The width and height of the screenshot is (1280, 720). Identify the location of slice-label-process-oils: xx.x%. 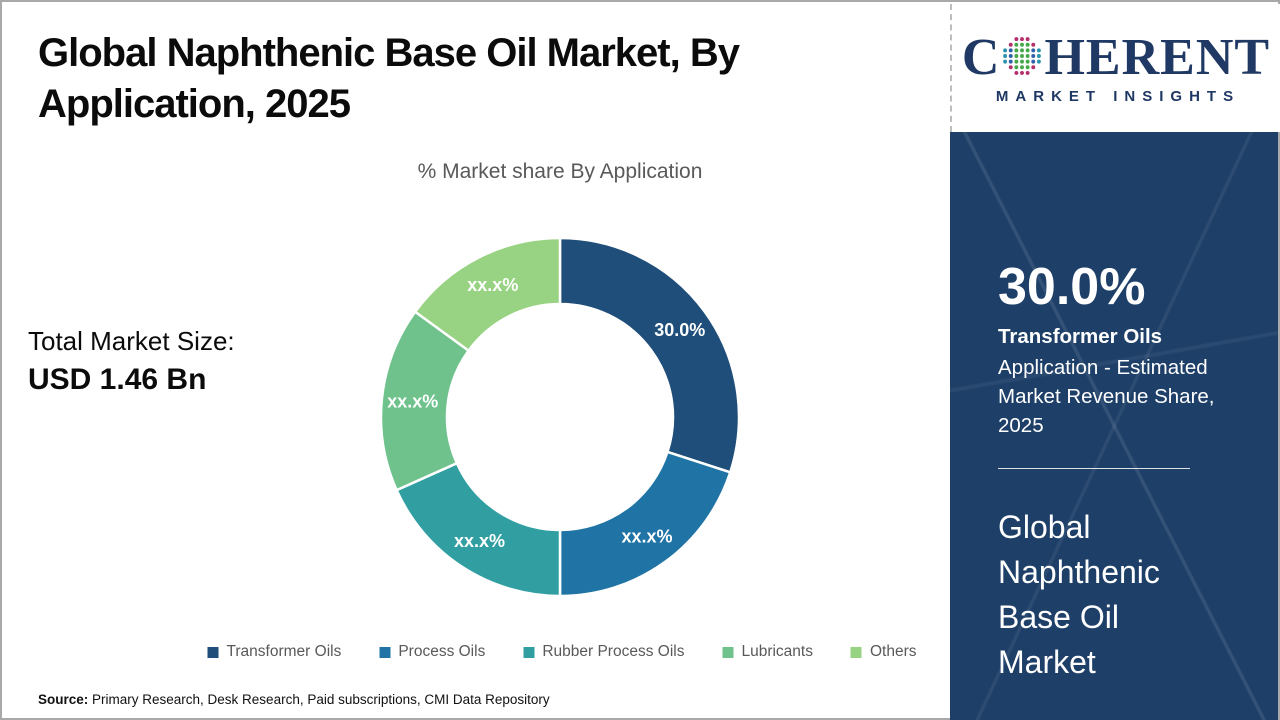
(646, 537).